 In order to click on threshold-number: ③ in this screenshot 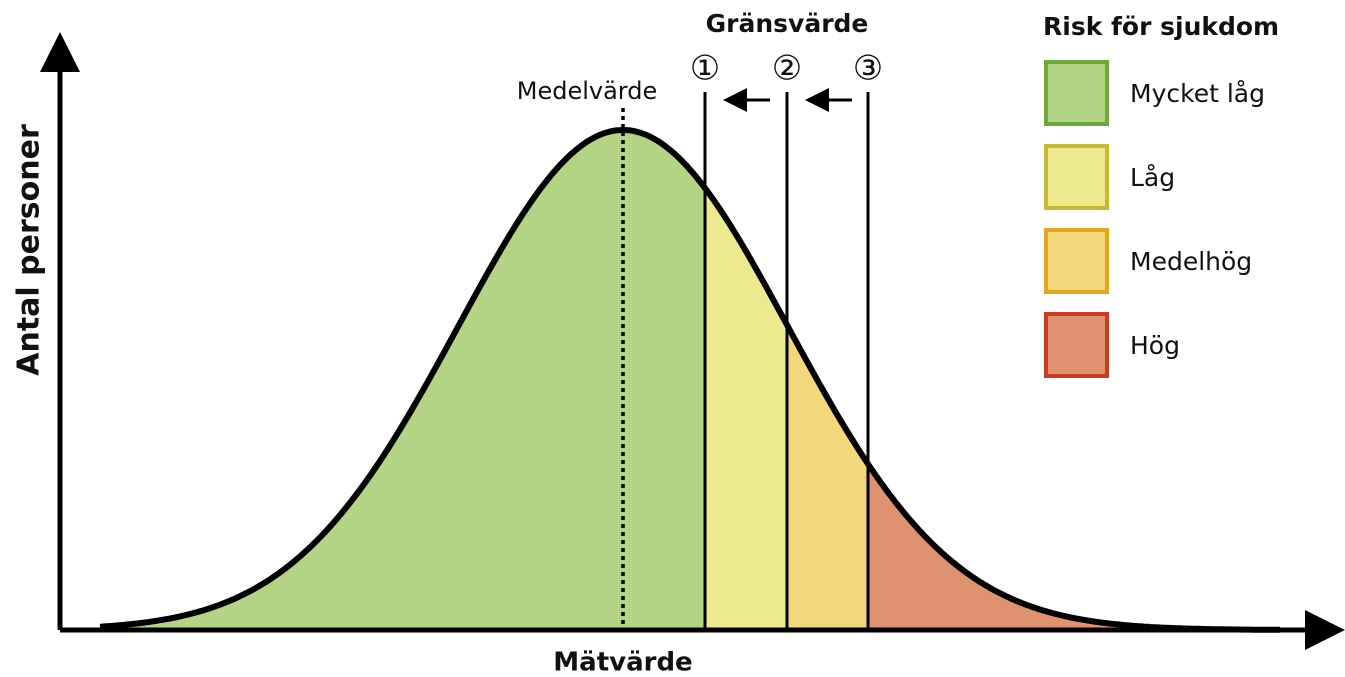, I will do `click(868, 69)`.